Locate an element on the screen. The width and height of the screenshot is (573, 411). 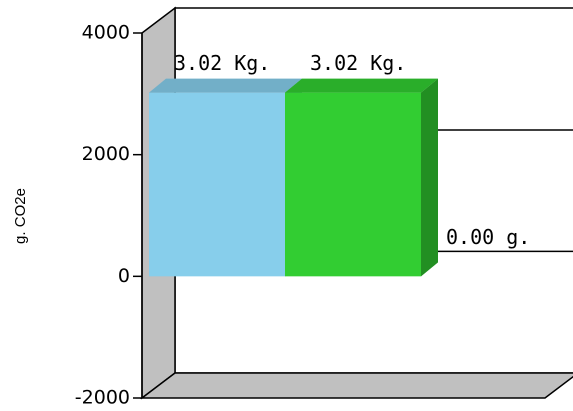
bar-side-shade is located at coordinates (429, 177).